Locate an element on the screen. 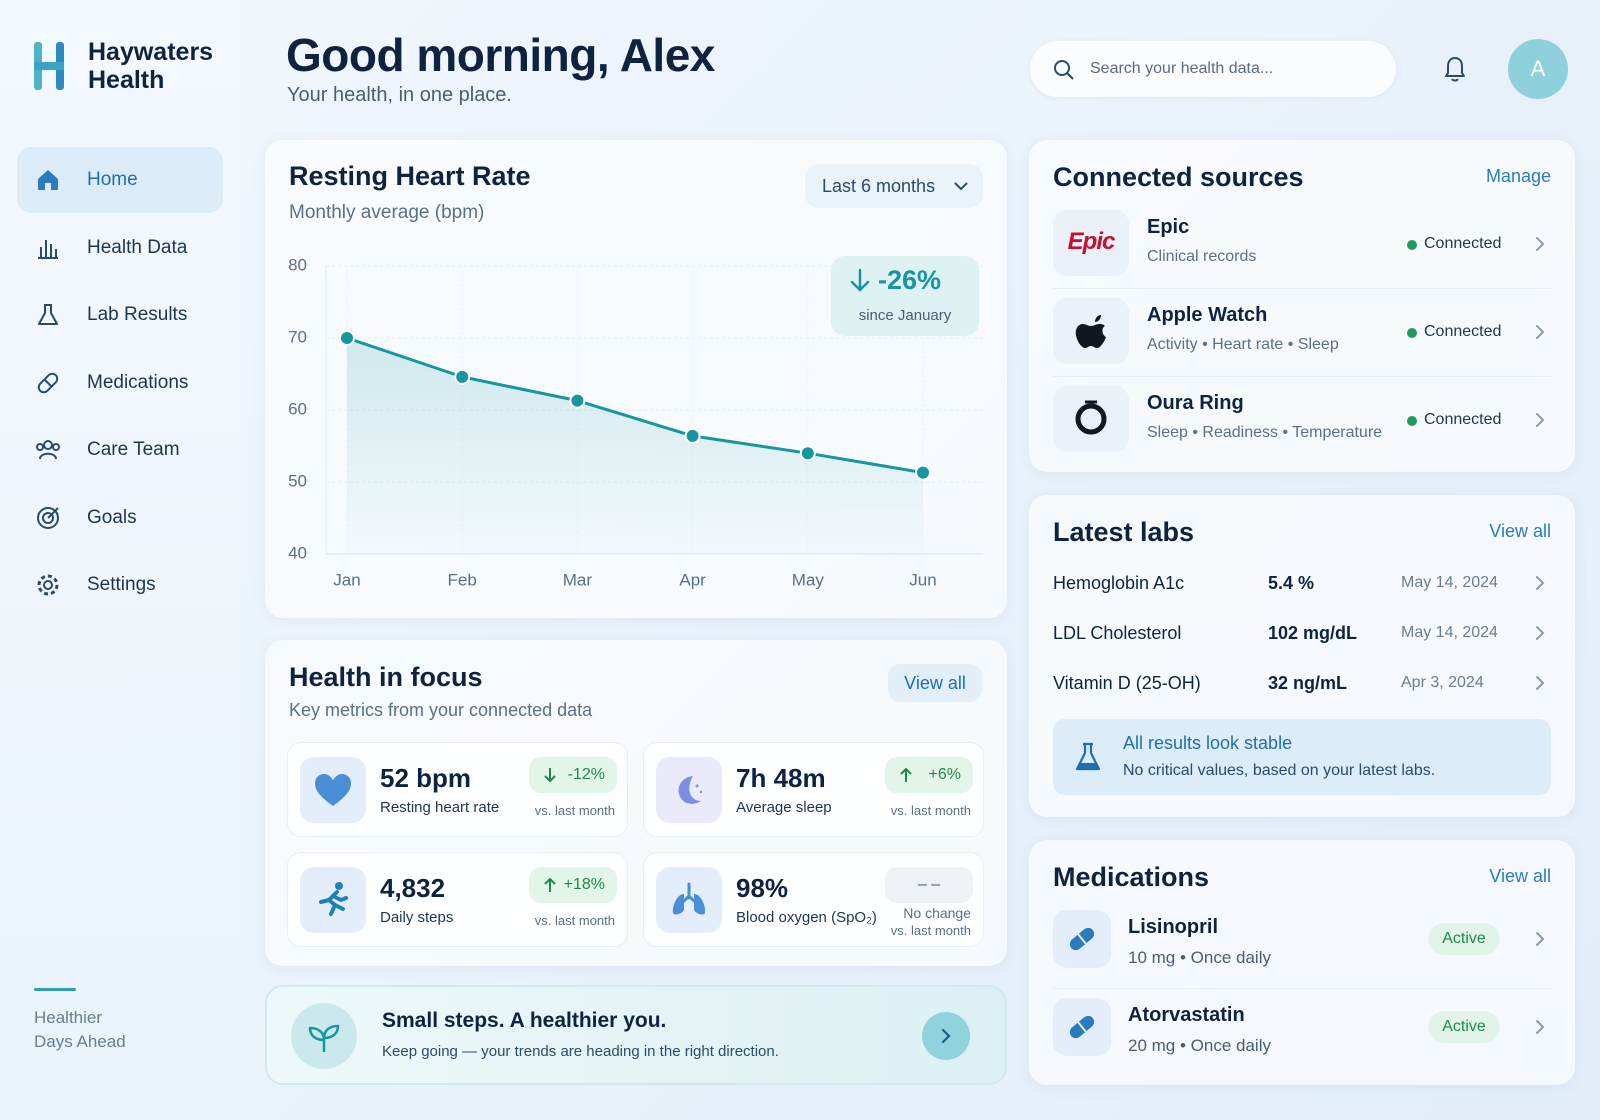 The height and width of the screenshot is (1120, 1600). notification-bell is located at coordinates (1455, 69).